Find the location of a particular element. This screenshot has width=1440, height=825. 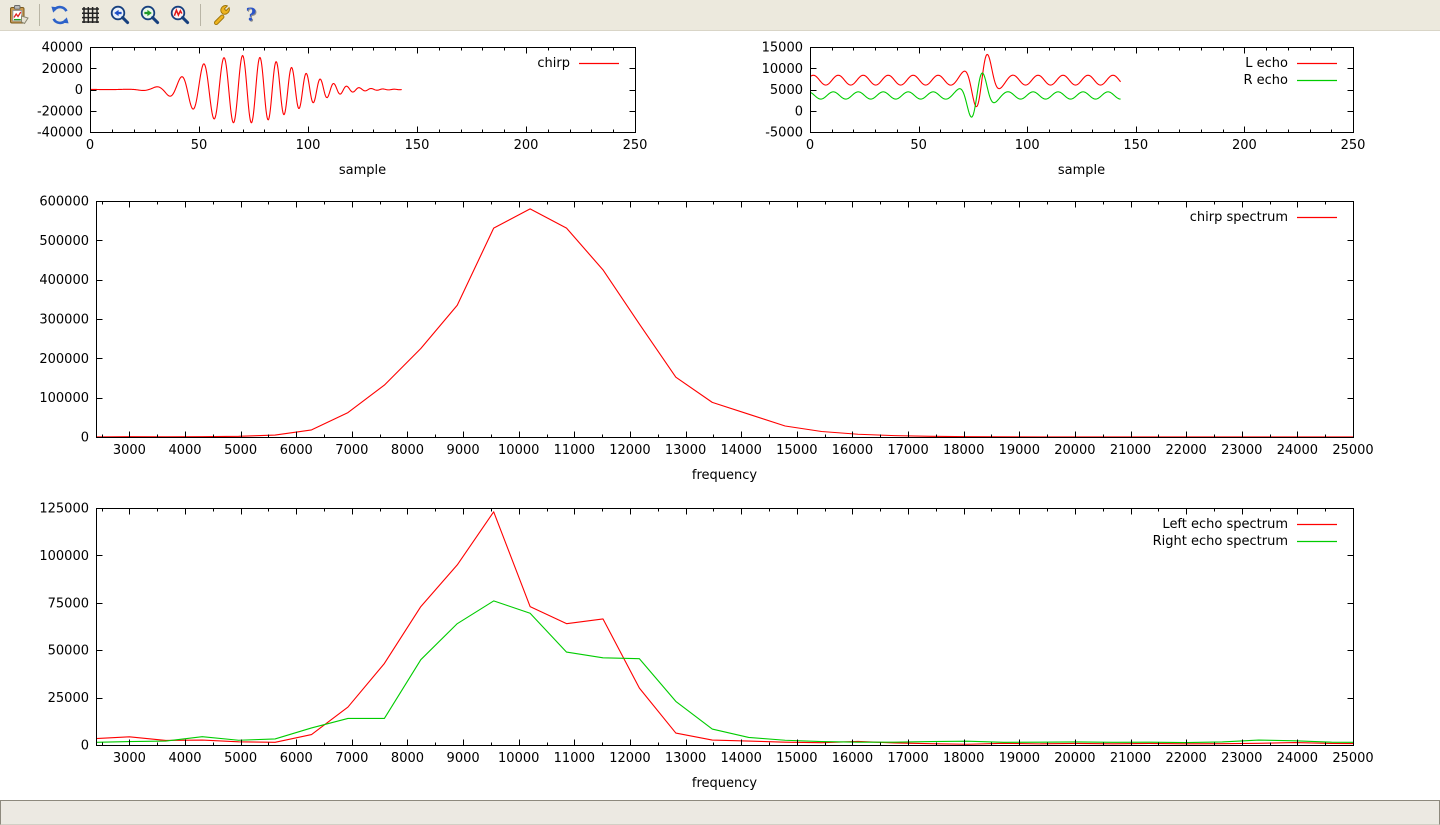

replot-button is located at coordinates (60, 15).